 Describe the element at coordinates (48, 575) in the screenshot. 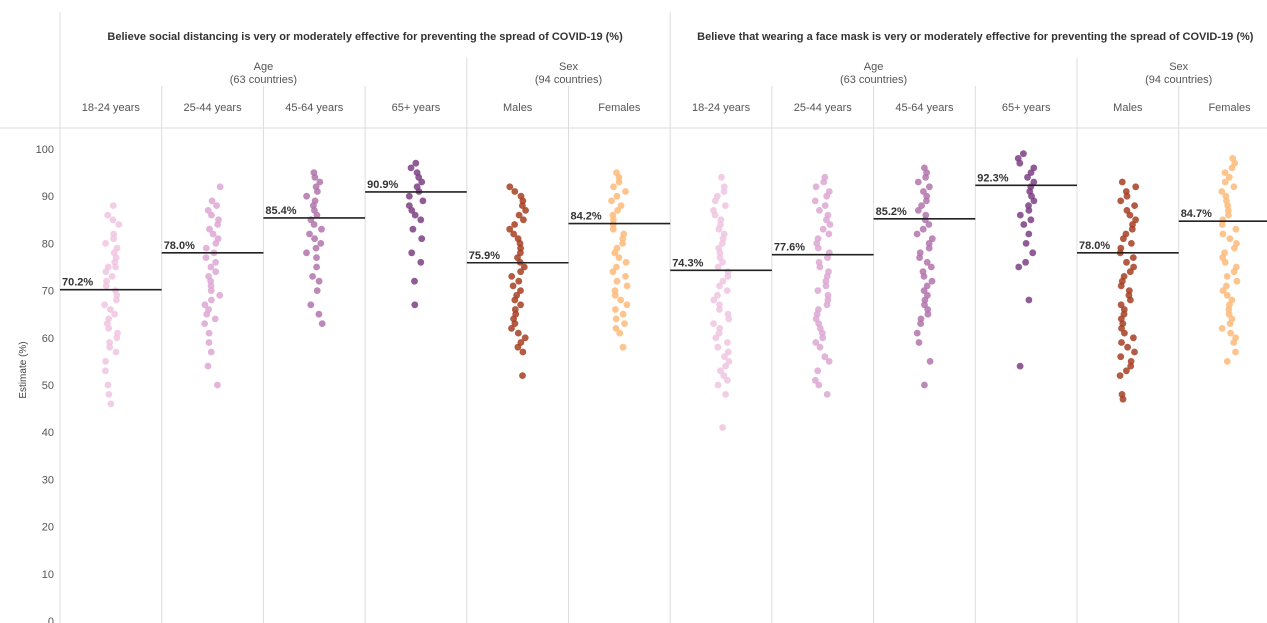

I see `y-tick-label: 10` at that location.